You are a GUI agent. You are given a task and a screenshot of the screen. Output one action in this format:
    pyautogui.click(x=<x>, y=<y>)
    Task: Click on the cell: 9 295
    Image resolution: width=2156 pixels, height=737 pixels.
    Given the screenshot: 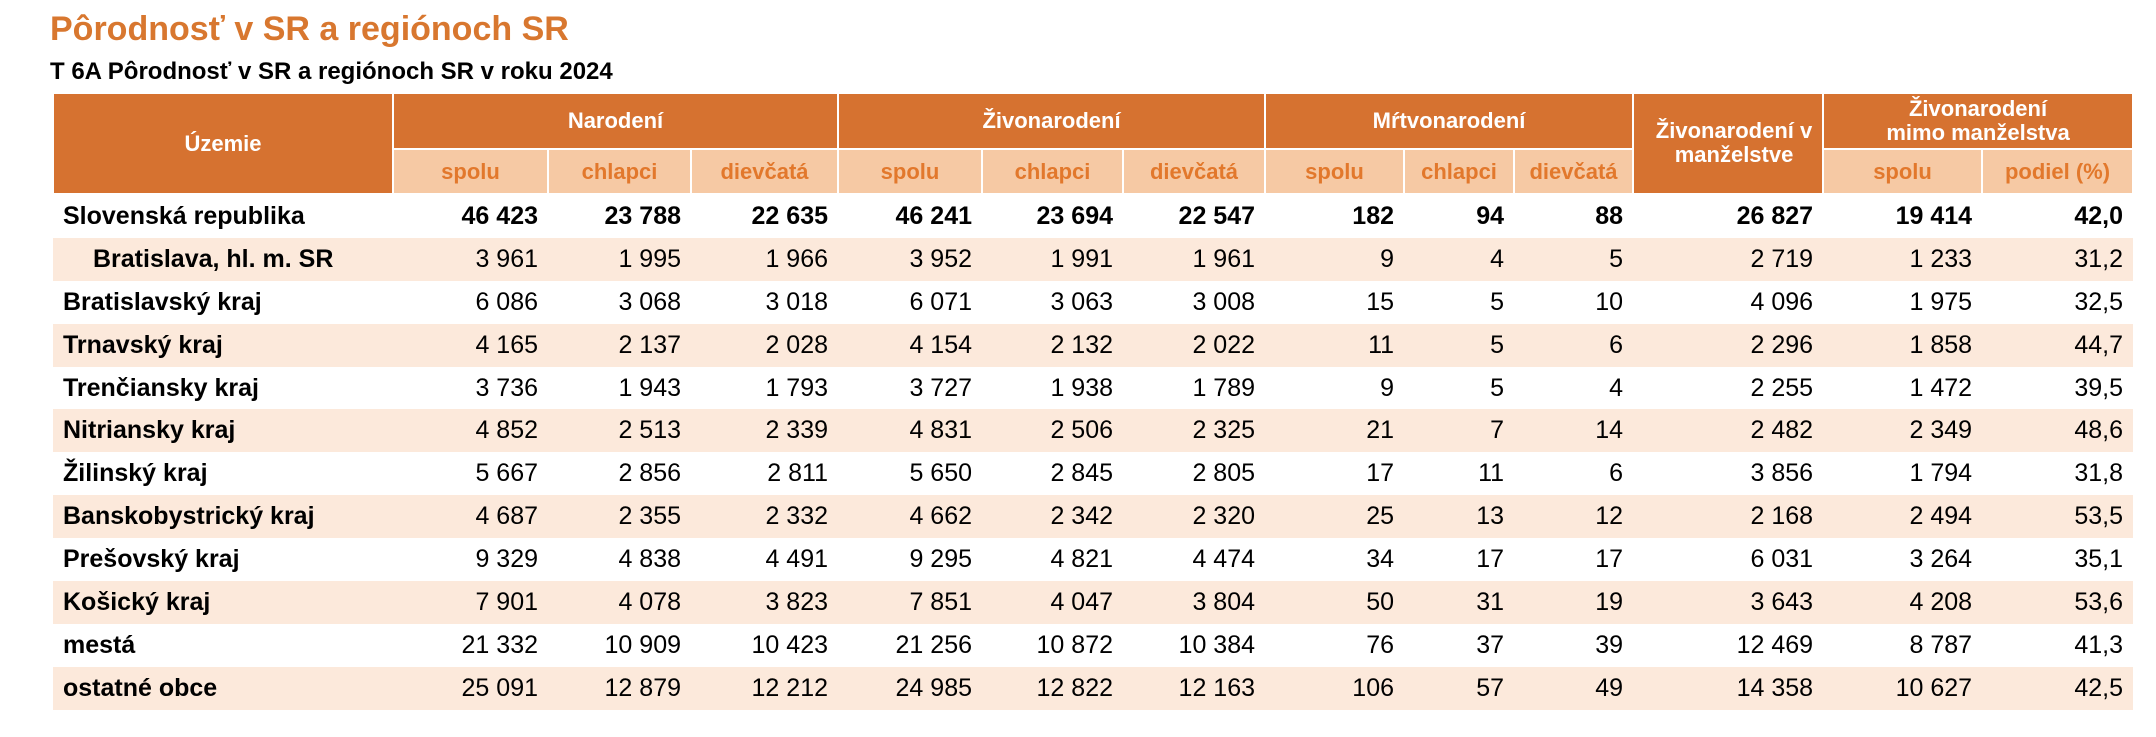 What is the action you would take?
    pyautogui.click(x=940, y=559)
    